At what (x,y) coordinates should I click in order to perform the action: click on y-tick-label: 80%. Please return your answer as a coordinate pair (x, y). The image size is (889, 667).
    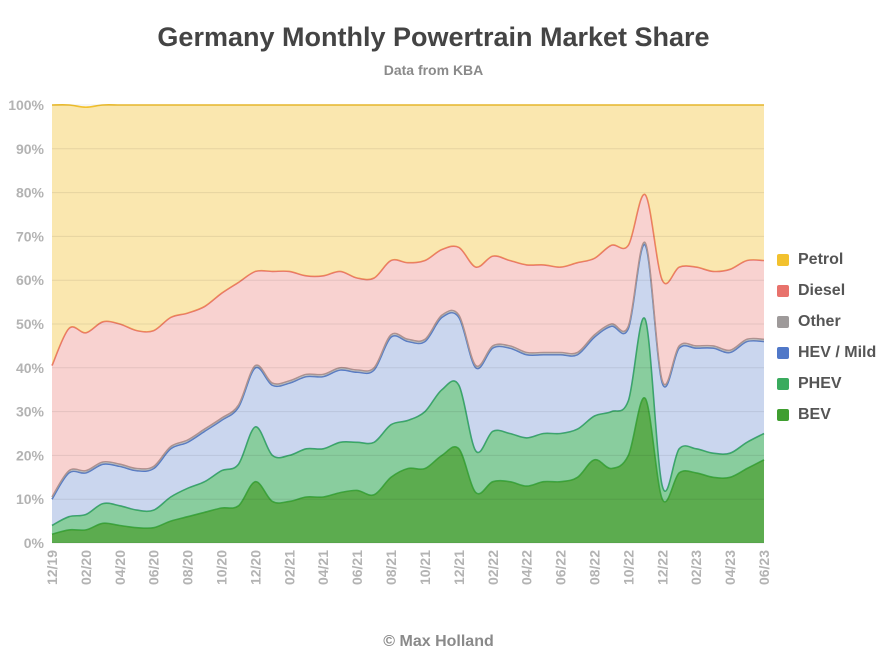
    Looking at the image, I should click on (30, 193).